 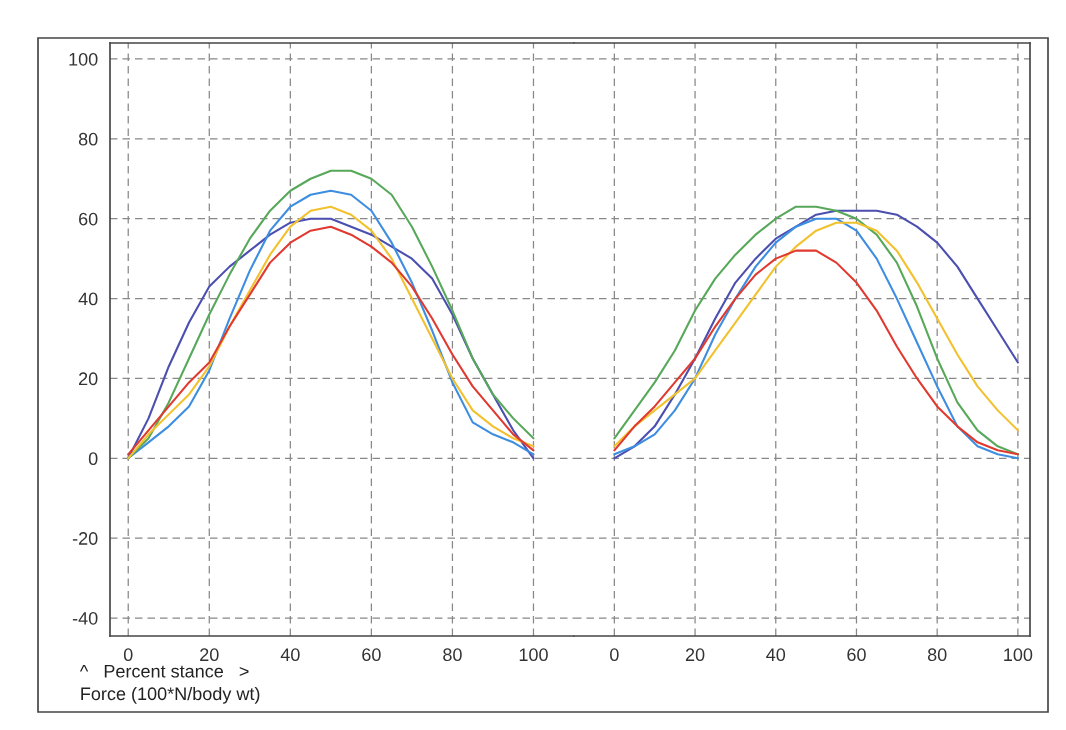 What do you see at coordinates (164, 671) in the screenshot?
I see `x-axis-title: ^ Percent stance >` at bounding box center [164, 671].